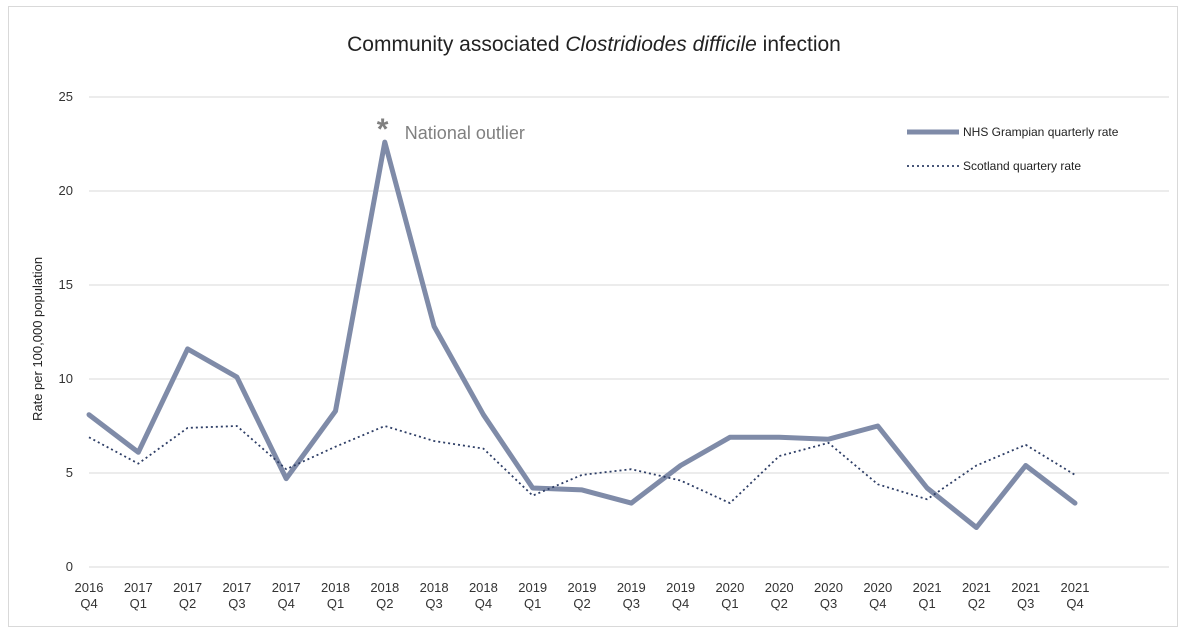 The width and height of the screenshot is (1187, 633). I want to click on x-tick-label: 2019 Q2, so click(582, 595).